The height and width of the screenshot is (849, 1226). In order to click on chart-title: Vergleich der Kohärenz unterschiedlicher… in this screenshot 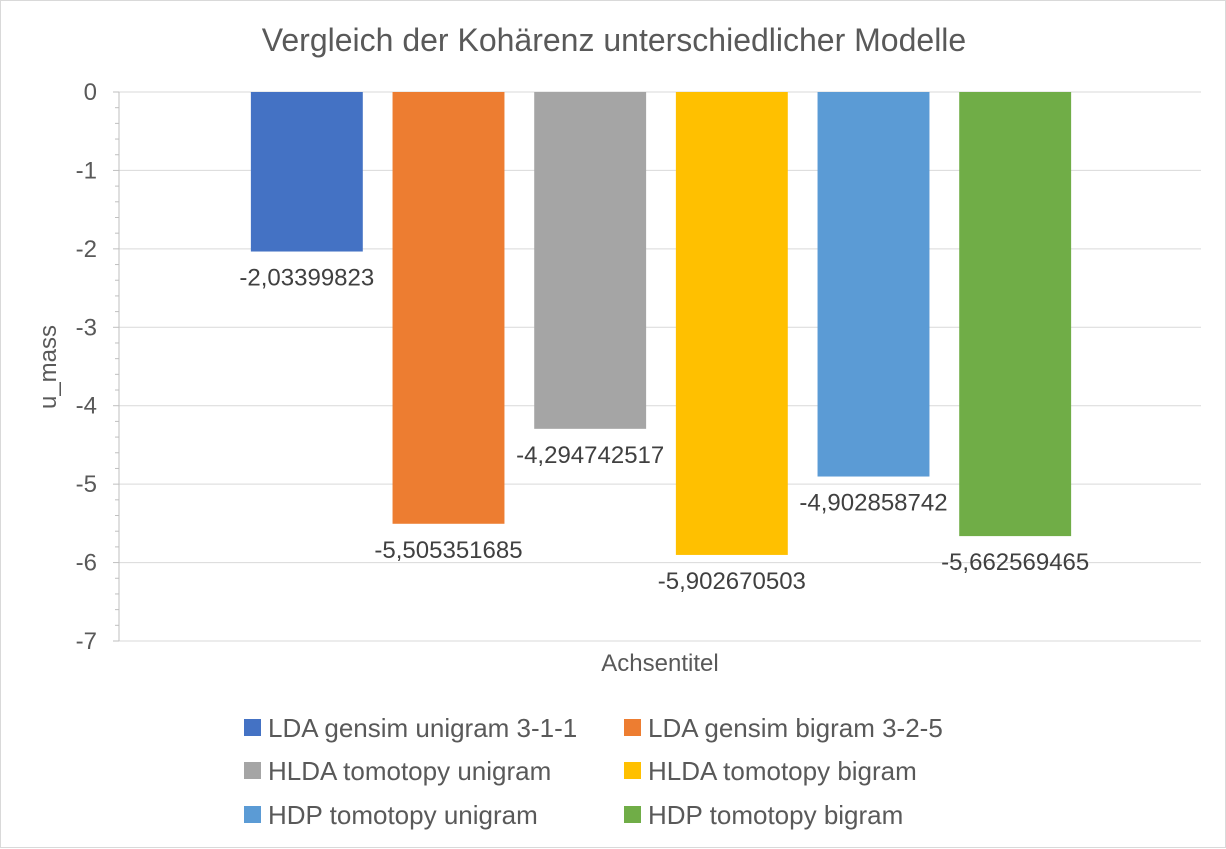, I will do `click(614, 40)`.